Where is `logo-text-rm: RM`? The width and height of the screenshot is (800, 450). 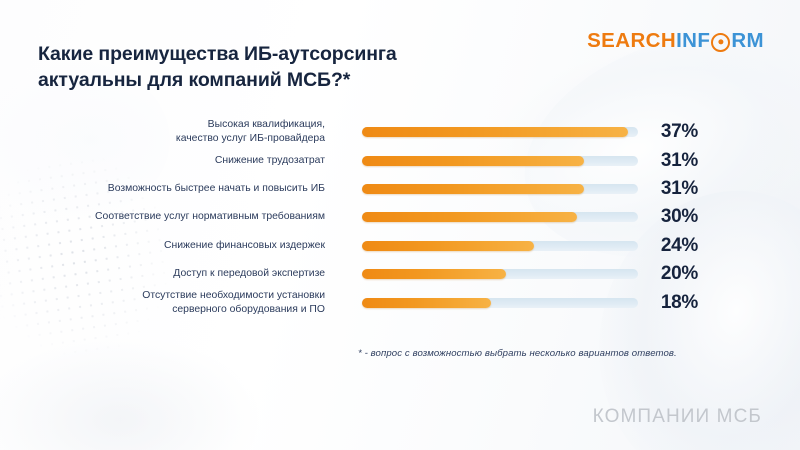 logo-text-rm: RM is located at coordinates (747, 40).